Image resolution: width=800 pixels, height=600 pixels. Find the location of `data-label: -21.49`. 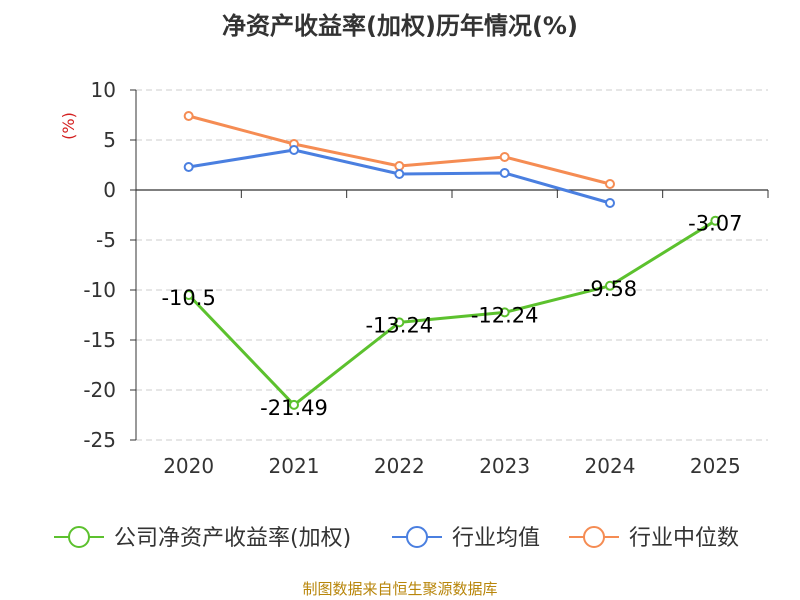

data-label: -21.49 is located at coordinates (294, 408).